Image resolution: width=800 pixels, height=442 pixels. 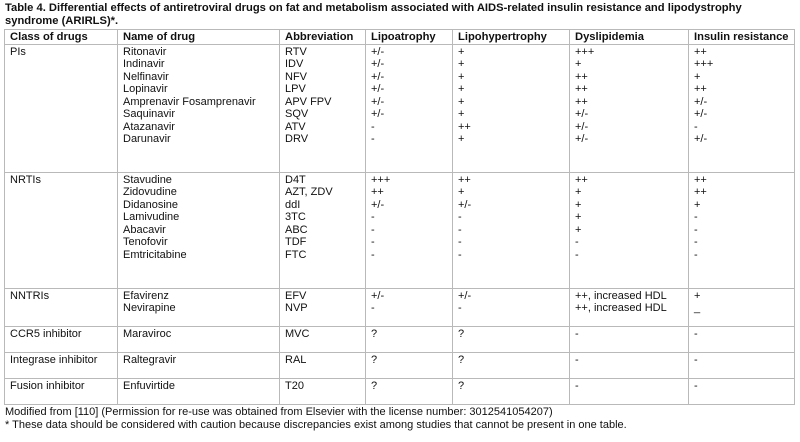 I want to click on insulin-resistance-cell: + _, so click(x=741, y=307).